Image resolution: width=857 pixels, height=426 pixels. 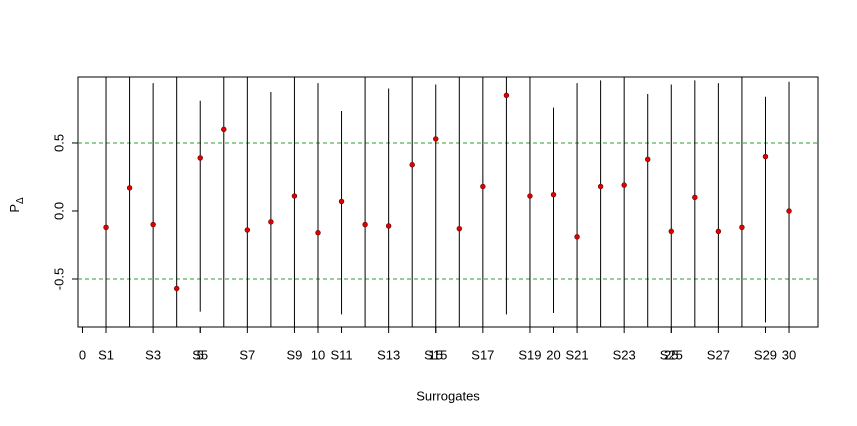 I want to click on x-tick-label: 25, so click(x=671, y=354).